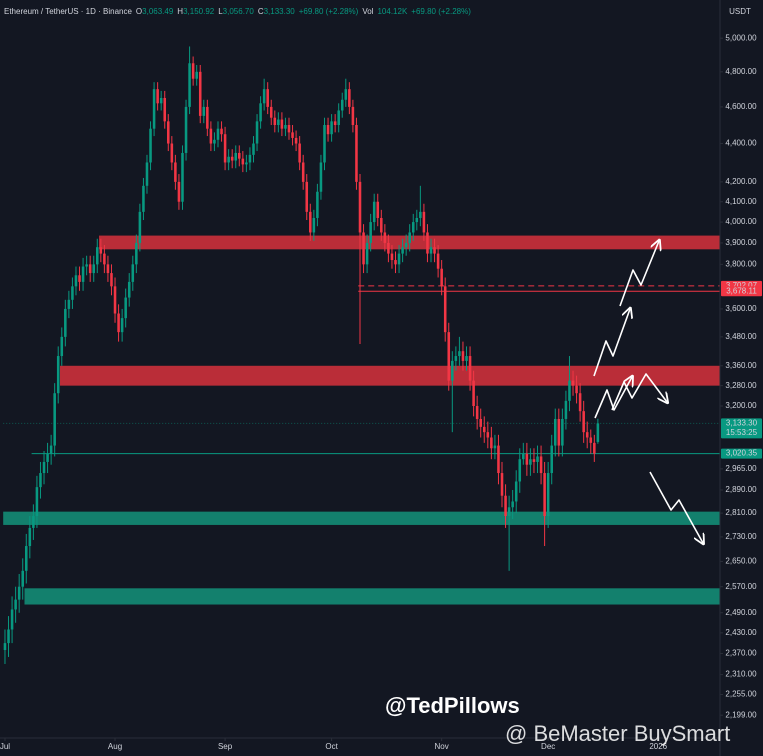 The image size is (763, 756). I want to click on y-tick-label: 2,370.00, so click(741, 653).